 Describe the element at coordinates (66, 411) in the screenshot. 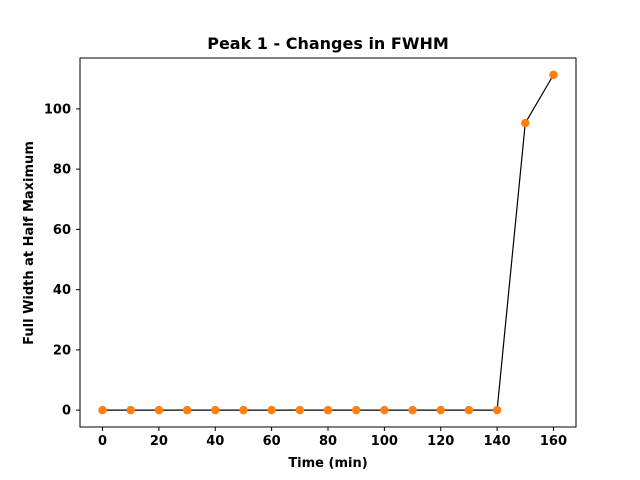

I see `y-tick-label: 0` at that location.